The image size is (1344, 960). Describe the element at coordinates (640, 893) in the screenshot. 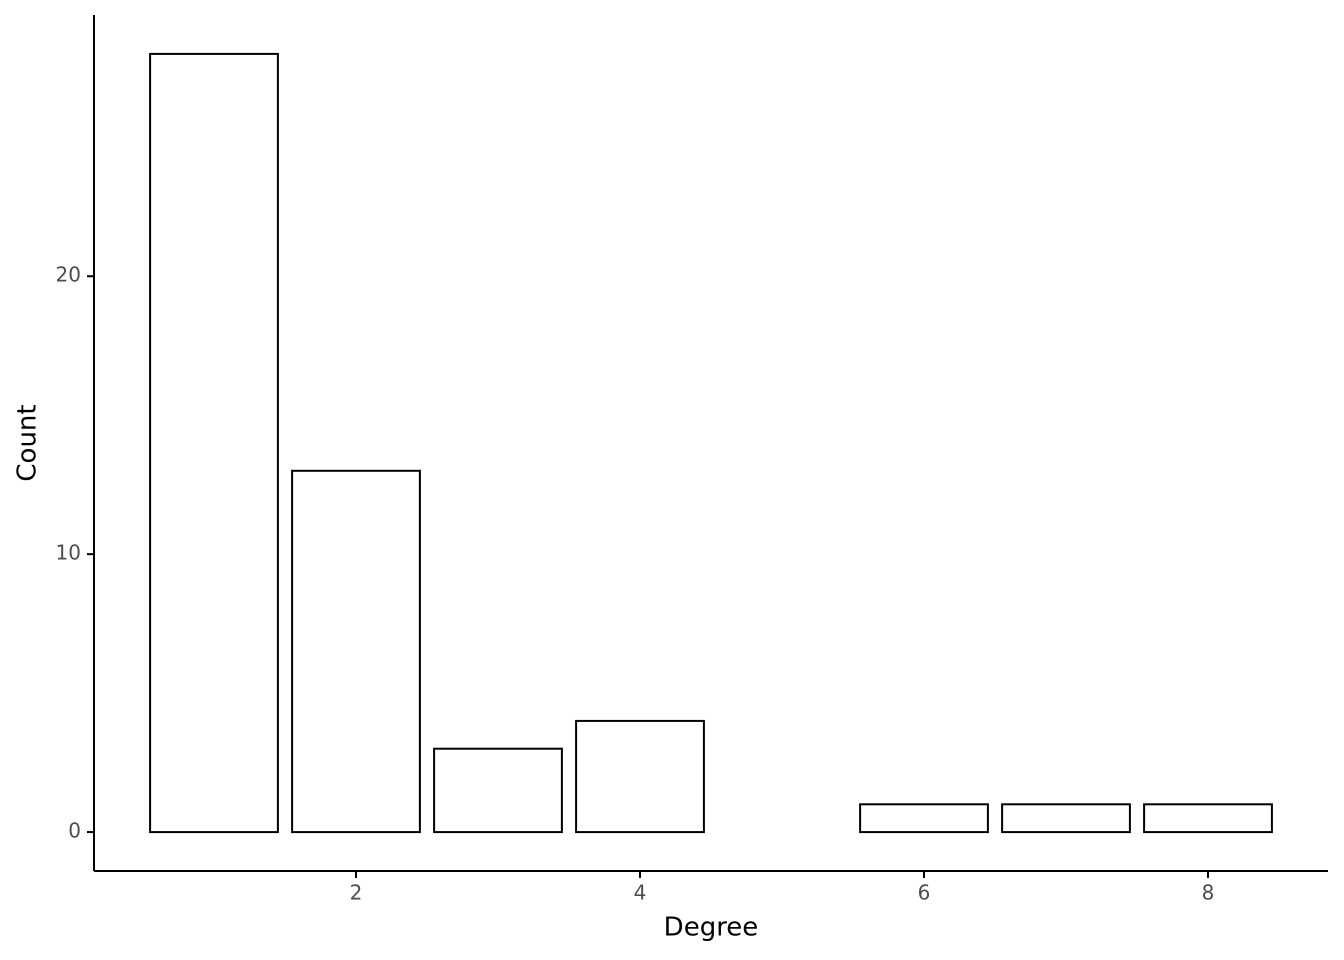

I see `x-tick-label: 4` at that location.